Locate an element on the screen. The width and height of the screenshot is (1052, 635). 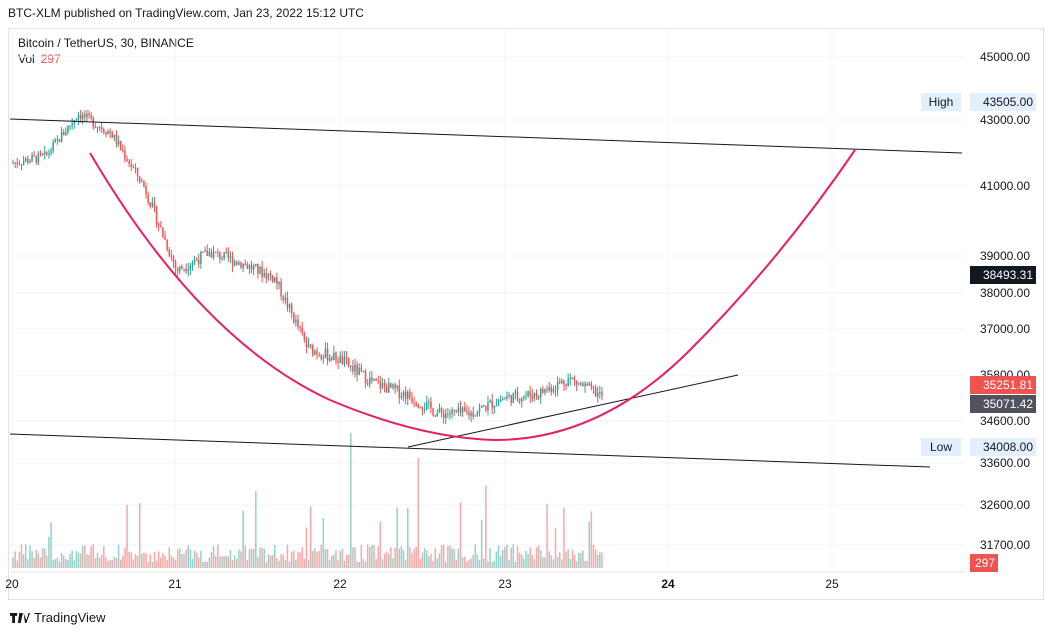
footer-brand: TradingView is located at coordinates (70, 617).